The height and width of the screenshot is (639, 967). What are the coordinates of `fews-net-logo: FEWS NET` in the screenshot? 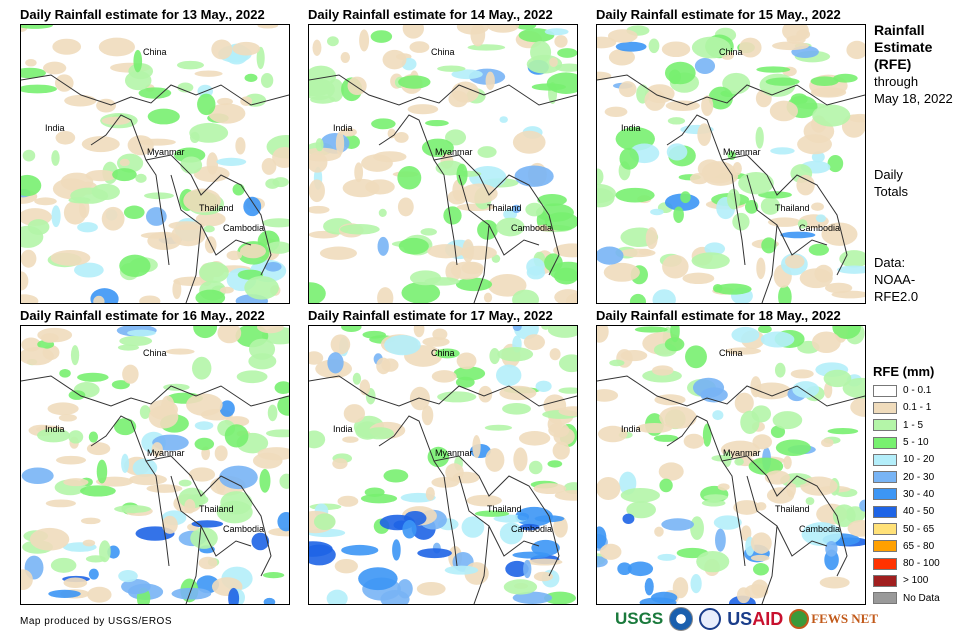 It's located at (833, 619).